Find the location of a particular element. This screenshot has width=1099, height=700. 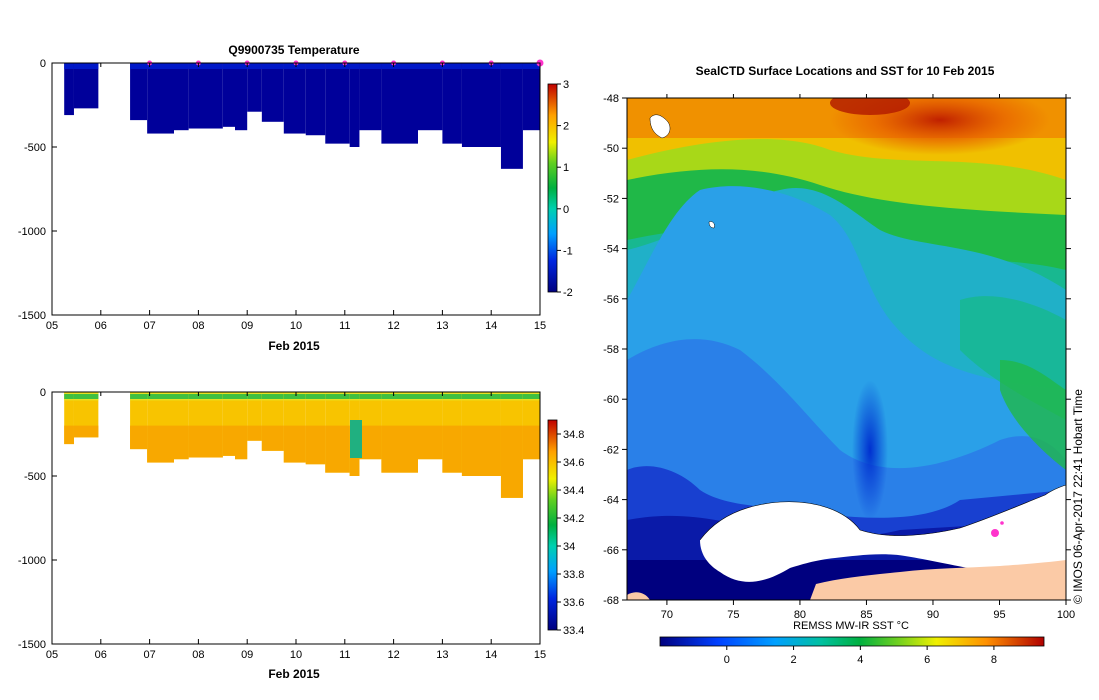

x-tick-label: 05 is located at coordinates (52, 655).